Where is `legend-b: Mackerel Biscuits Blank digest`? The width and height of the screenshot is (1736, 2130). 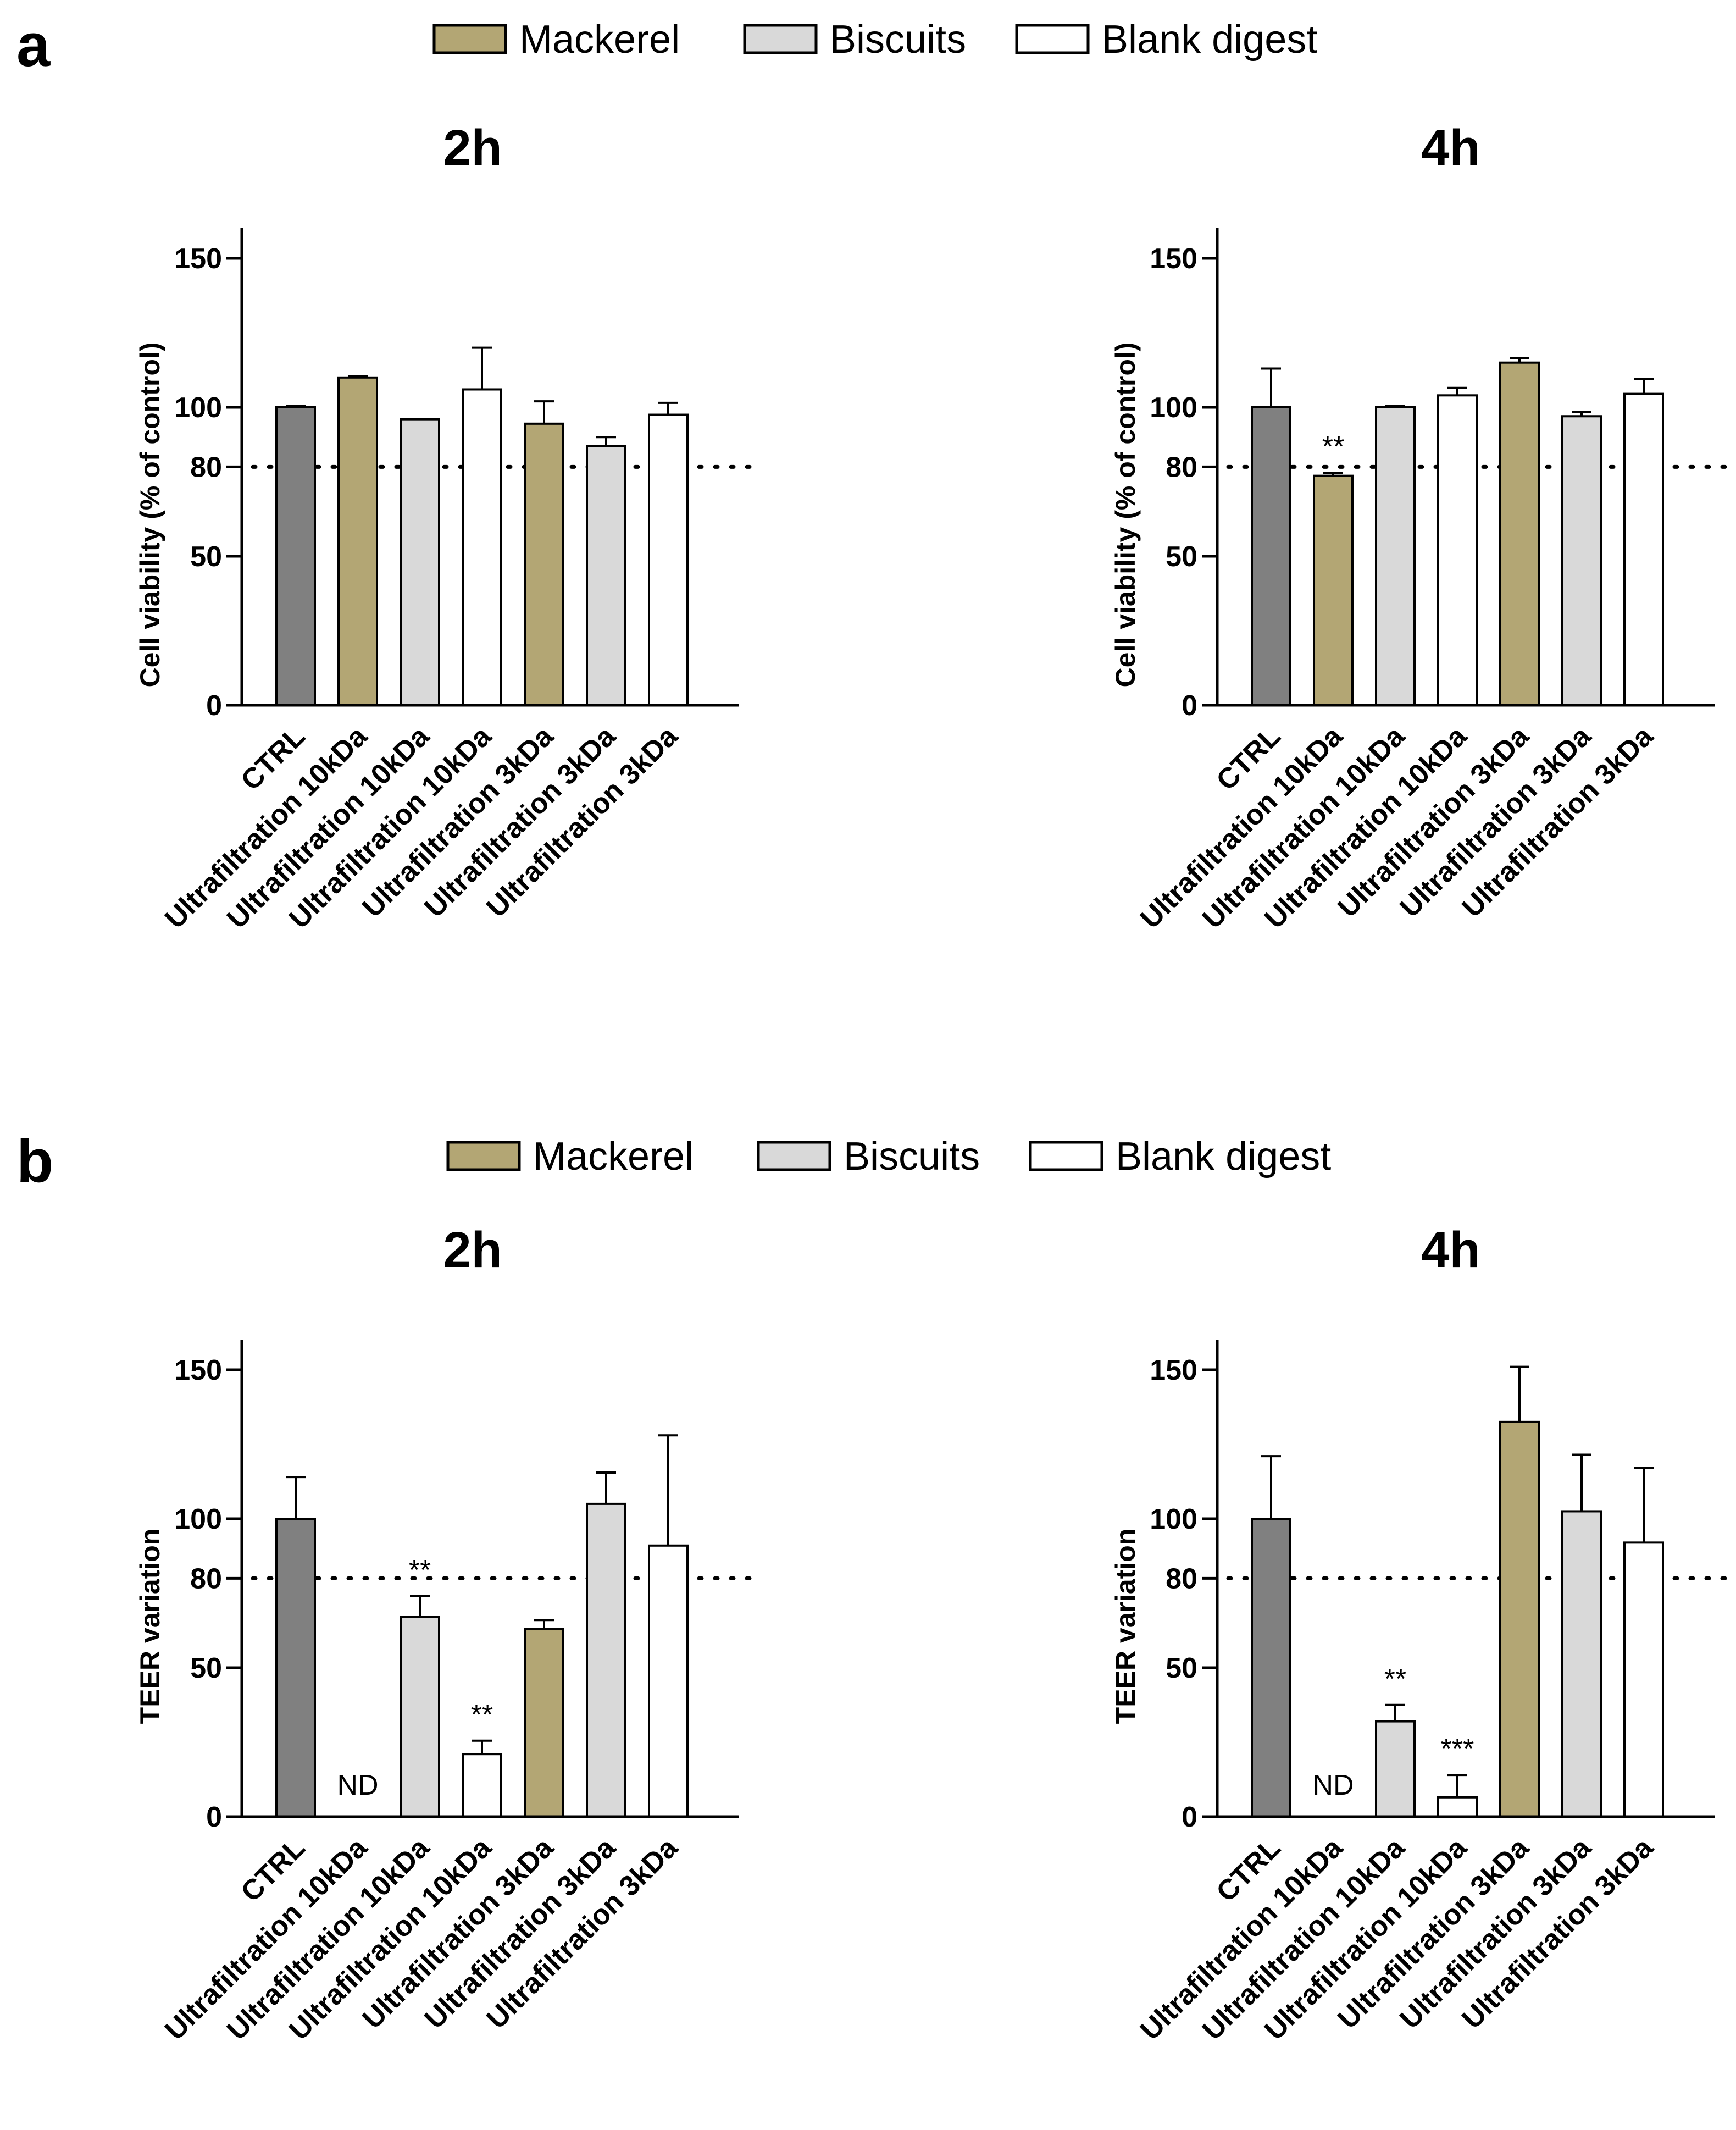
legend-b: Mackerel Biscuits Blank digest is located at coordinates (888, 1157).